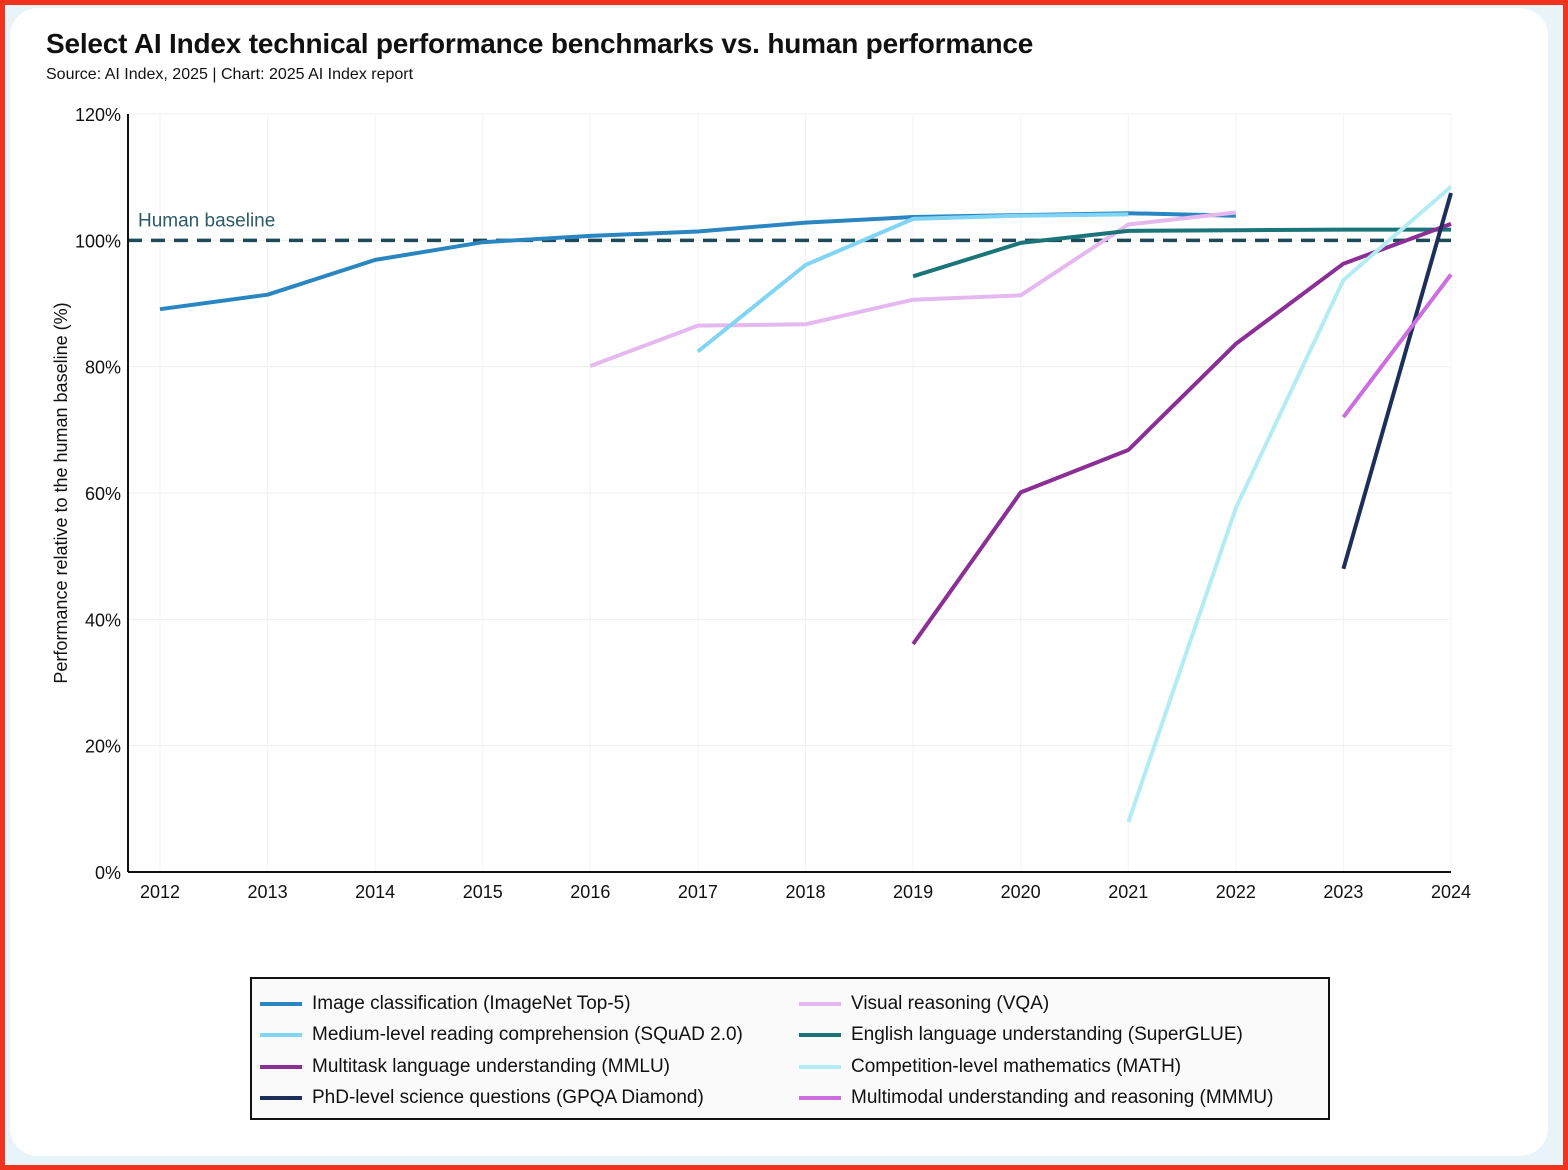 This screenshot has width=1568, height=1170. I want to click on legend-item: Visual reasoning (VQA), so click(924, 1004).